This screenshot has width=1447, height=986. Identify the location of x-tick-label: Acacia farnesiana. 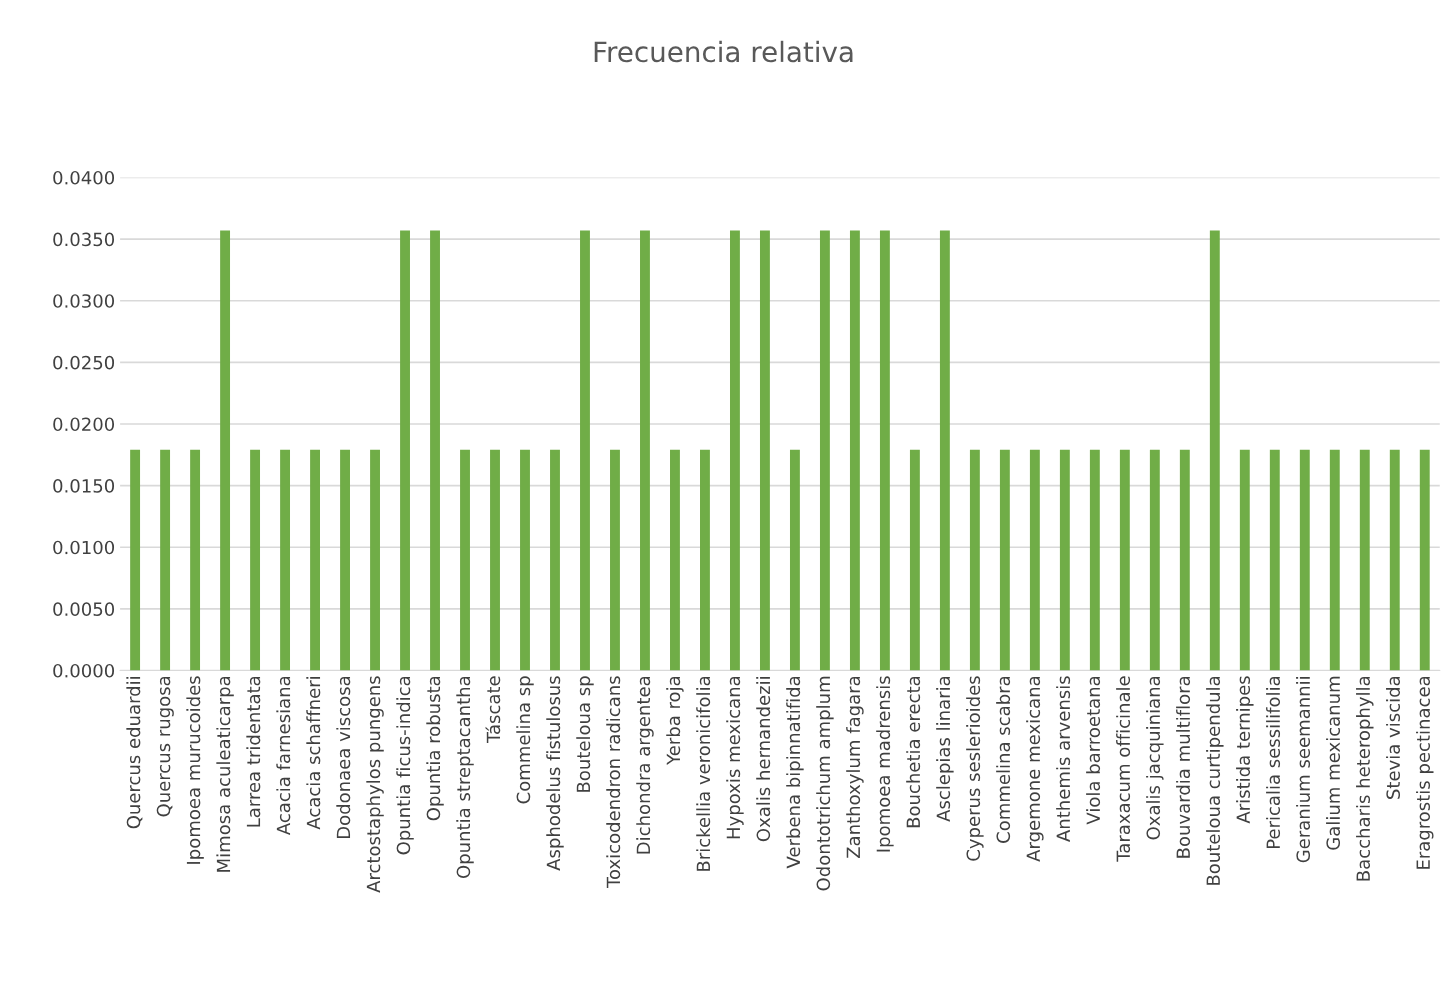
(283, 756).